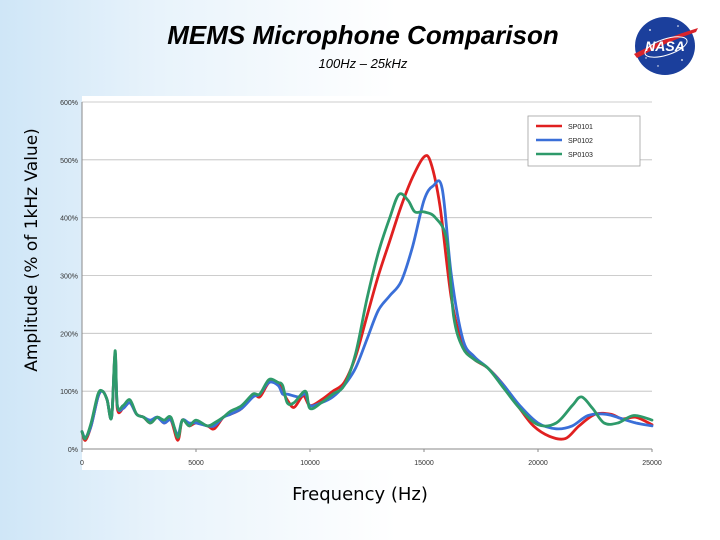 Image resolution: width=720 pixels, height=540 pixels. I want to click on y-tick-label: 300%, so click(69, 277).